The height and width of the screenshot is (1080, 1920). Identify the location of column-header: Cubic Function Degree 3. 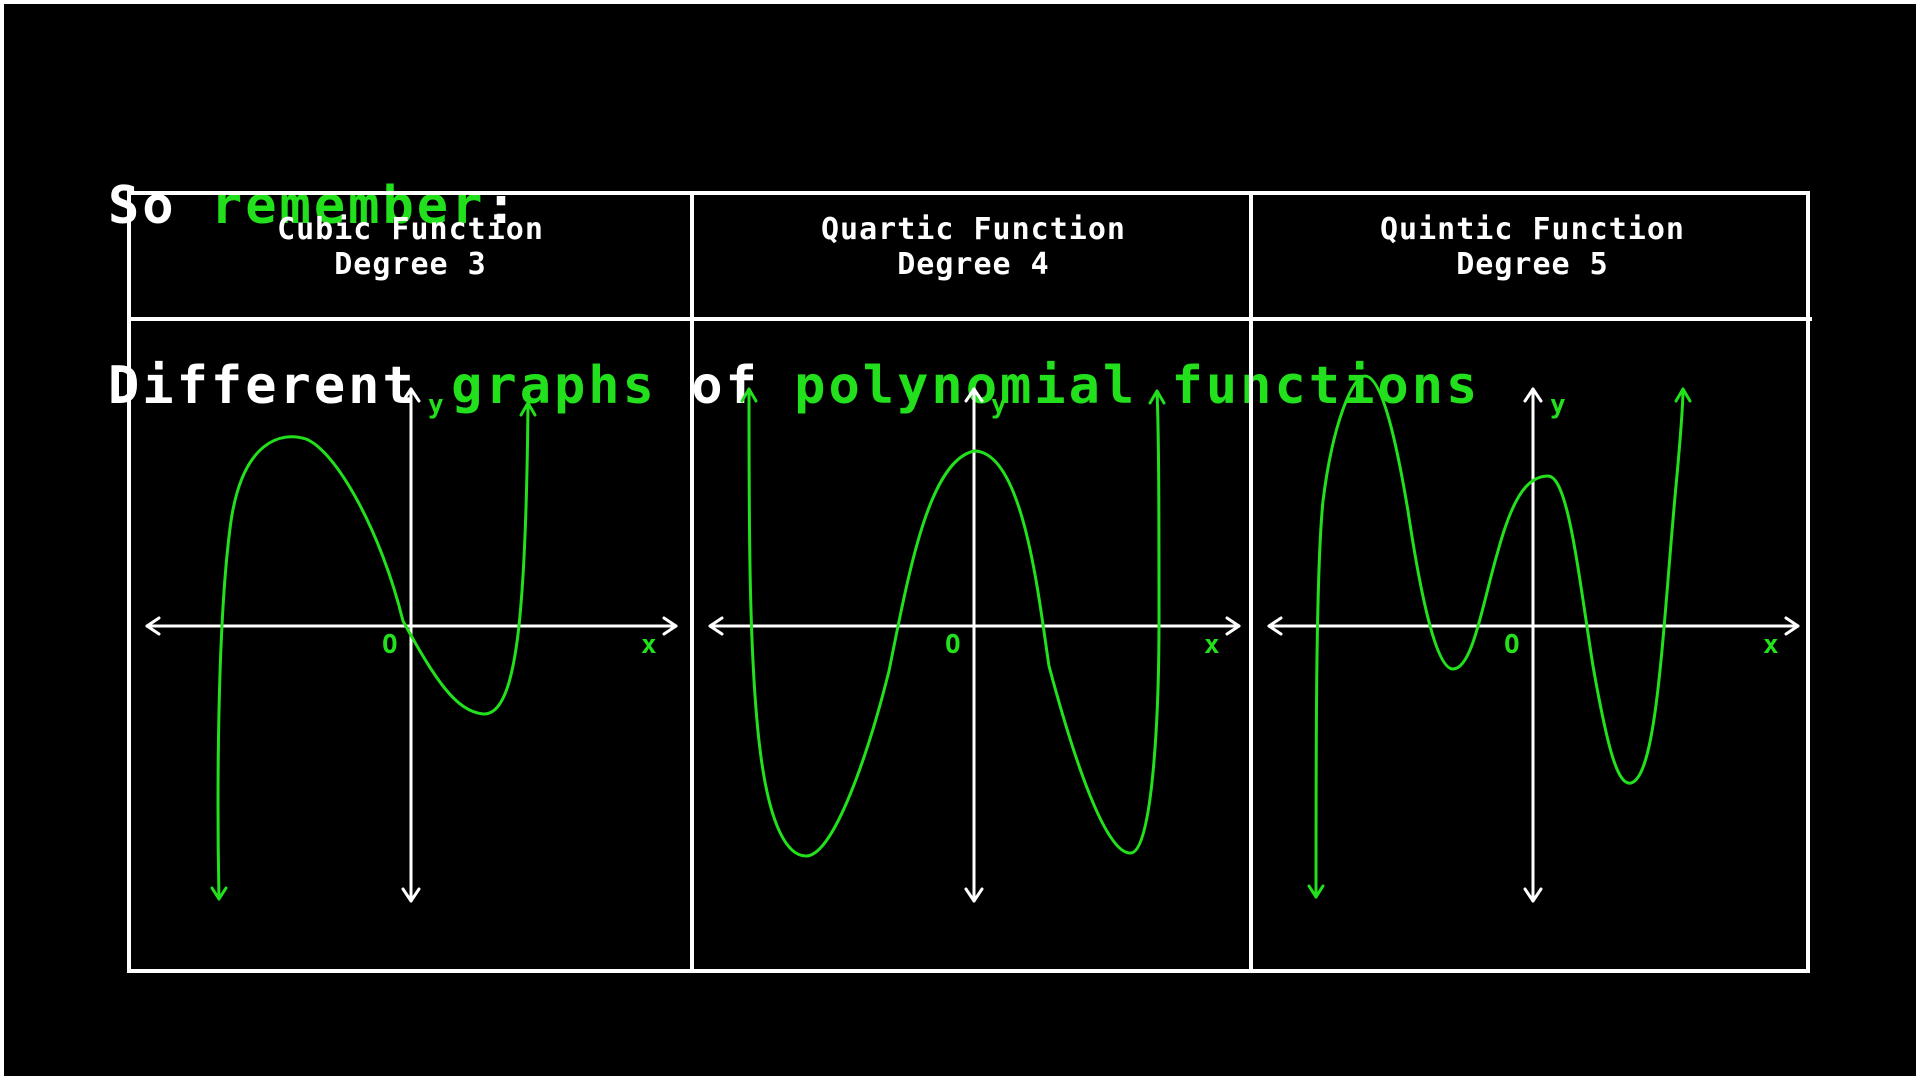
(410, 258).